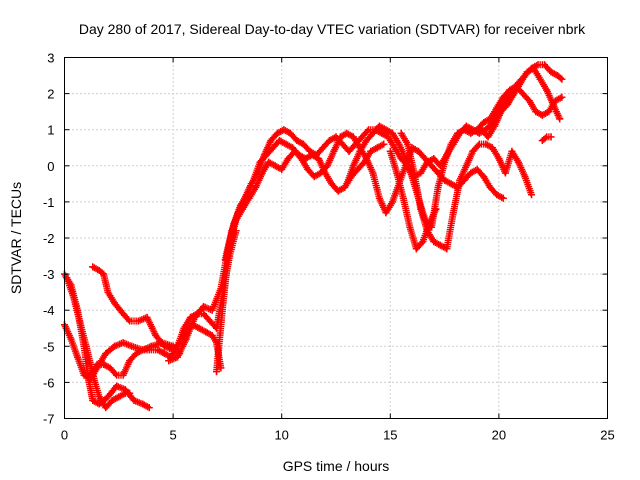 This screenshot has width=640, height=480. Describe the element at coordinates (49, 202) in the screenshot. I see `y-tick-label: -1` at that location.